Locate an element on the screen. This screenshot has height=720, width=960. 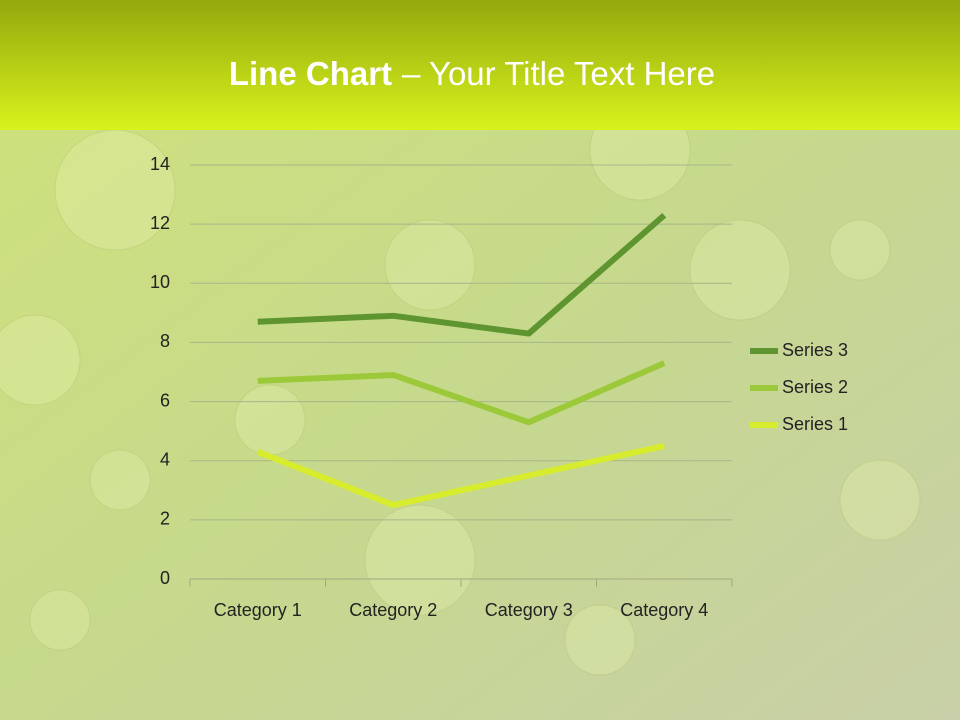
y-tick-label: 2 is located at coordinates (165, 519).